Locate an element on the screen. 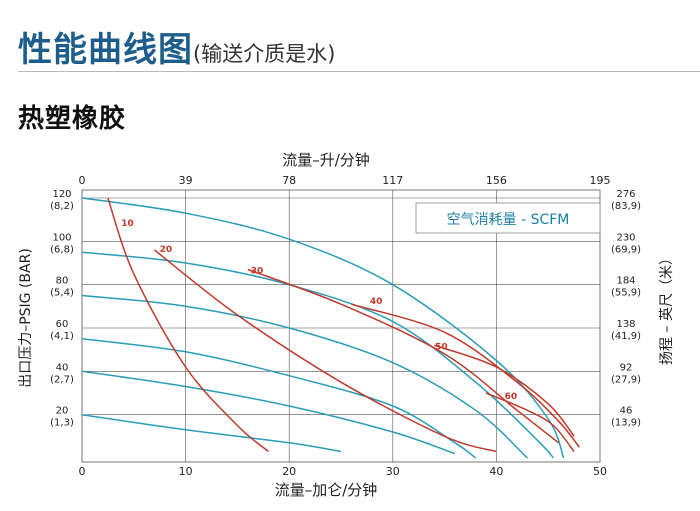  x-tick-label: 20 is located at coordinates (289, 471).